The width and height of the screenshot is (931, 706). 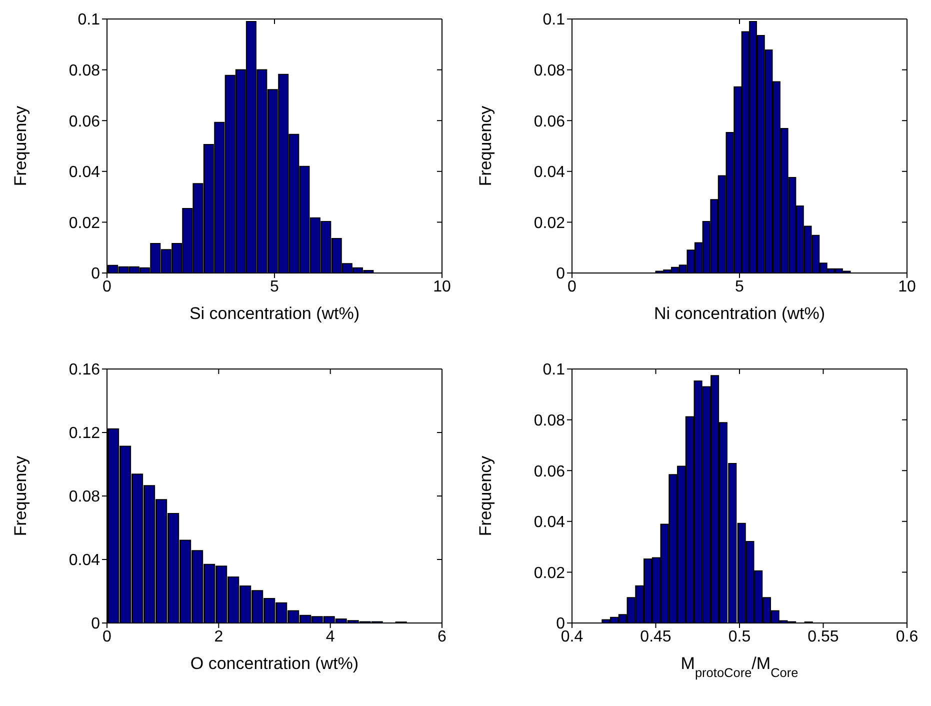 I want to click on x-axis-title: Ni concentration (wt%), so click(x=740, y=313).